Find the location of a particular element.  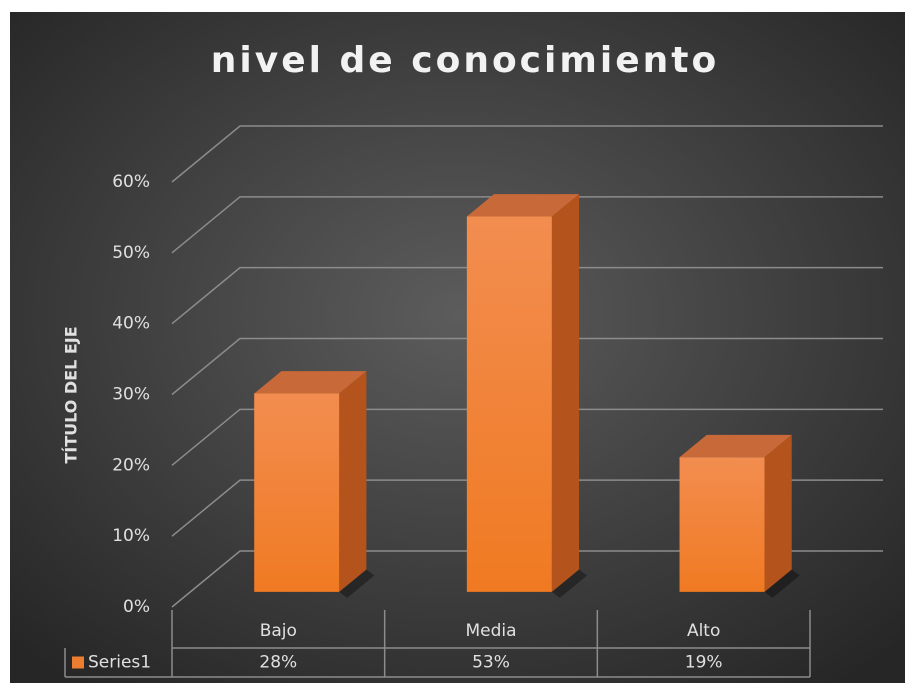

y-axis-title: TÍTULO DEL EJE is located at coordinates (71, 394).